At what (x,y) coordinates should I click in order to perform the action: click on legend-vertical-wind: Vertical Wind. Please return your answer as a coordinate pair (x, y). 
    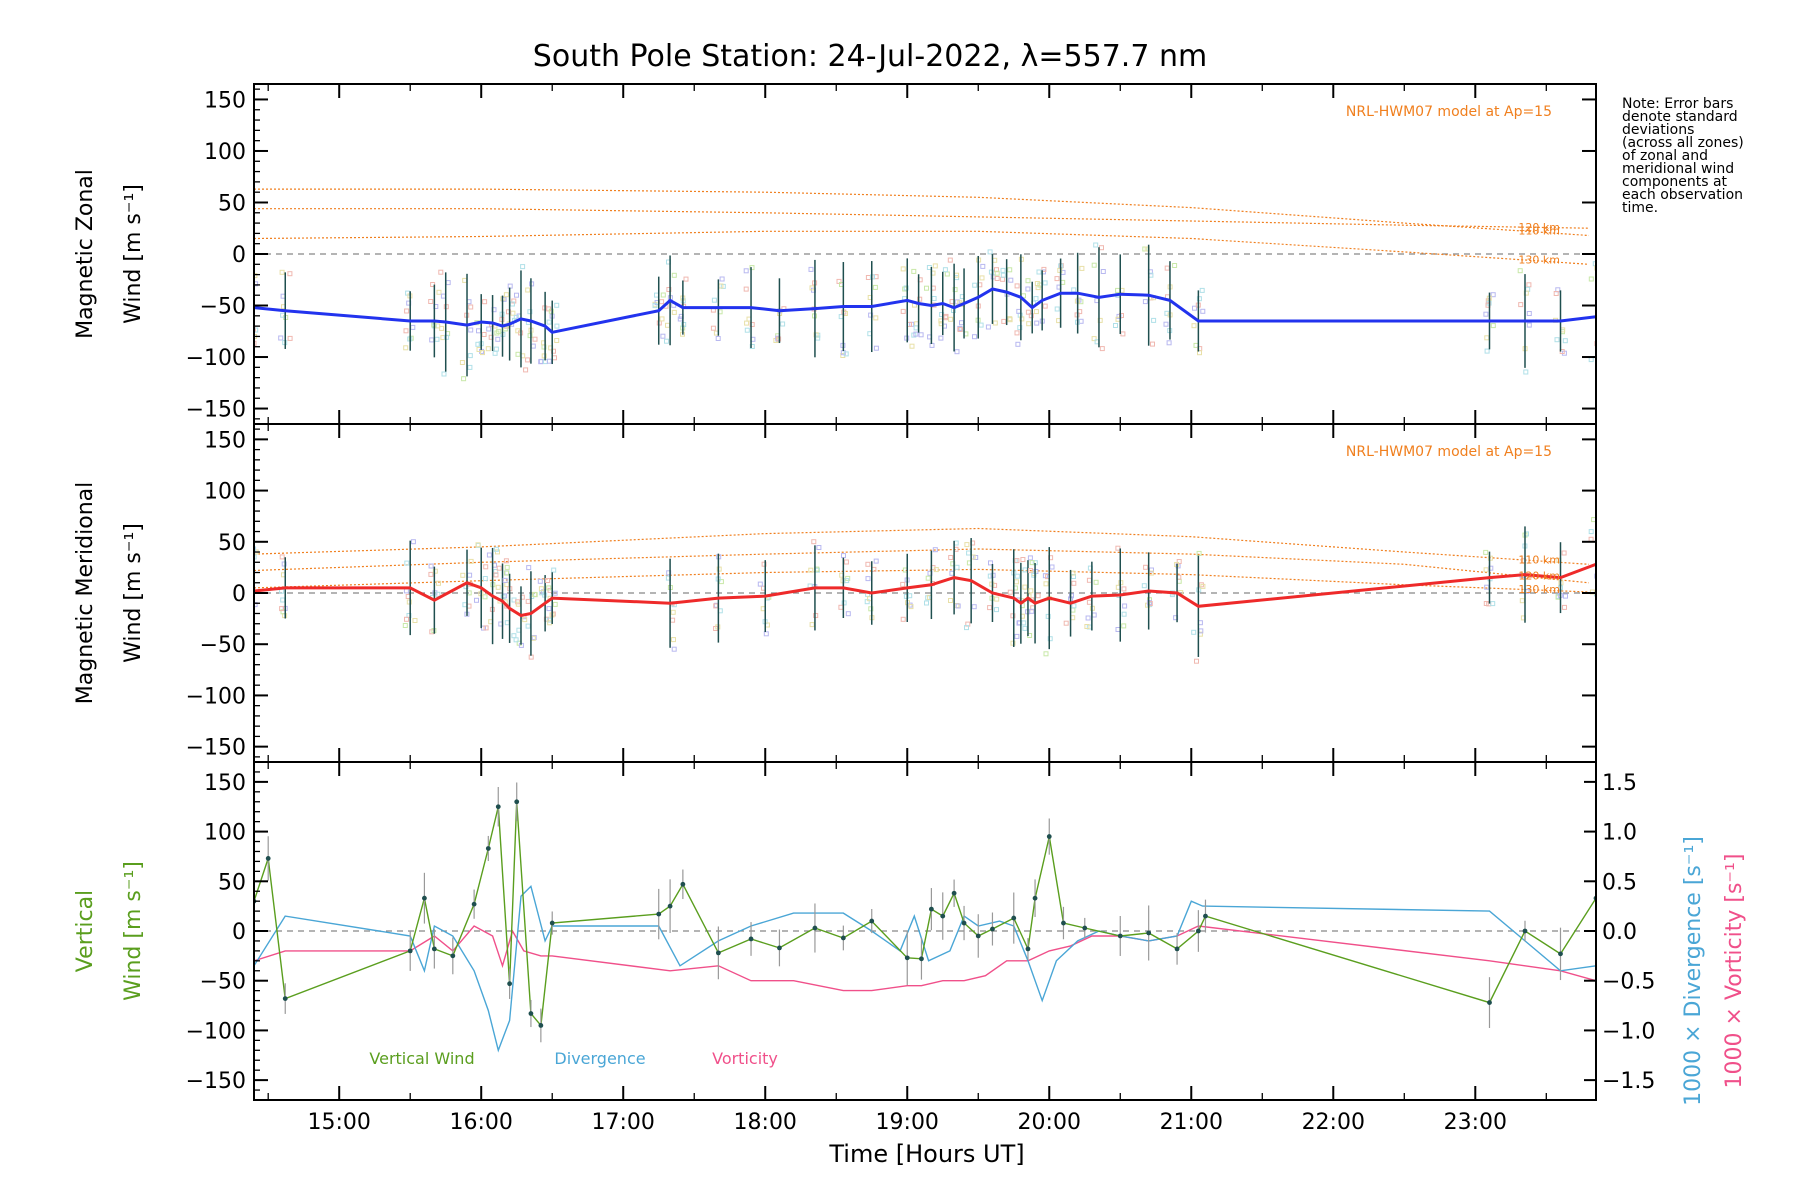
    Looking at the image, I should click on (421, 1058).